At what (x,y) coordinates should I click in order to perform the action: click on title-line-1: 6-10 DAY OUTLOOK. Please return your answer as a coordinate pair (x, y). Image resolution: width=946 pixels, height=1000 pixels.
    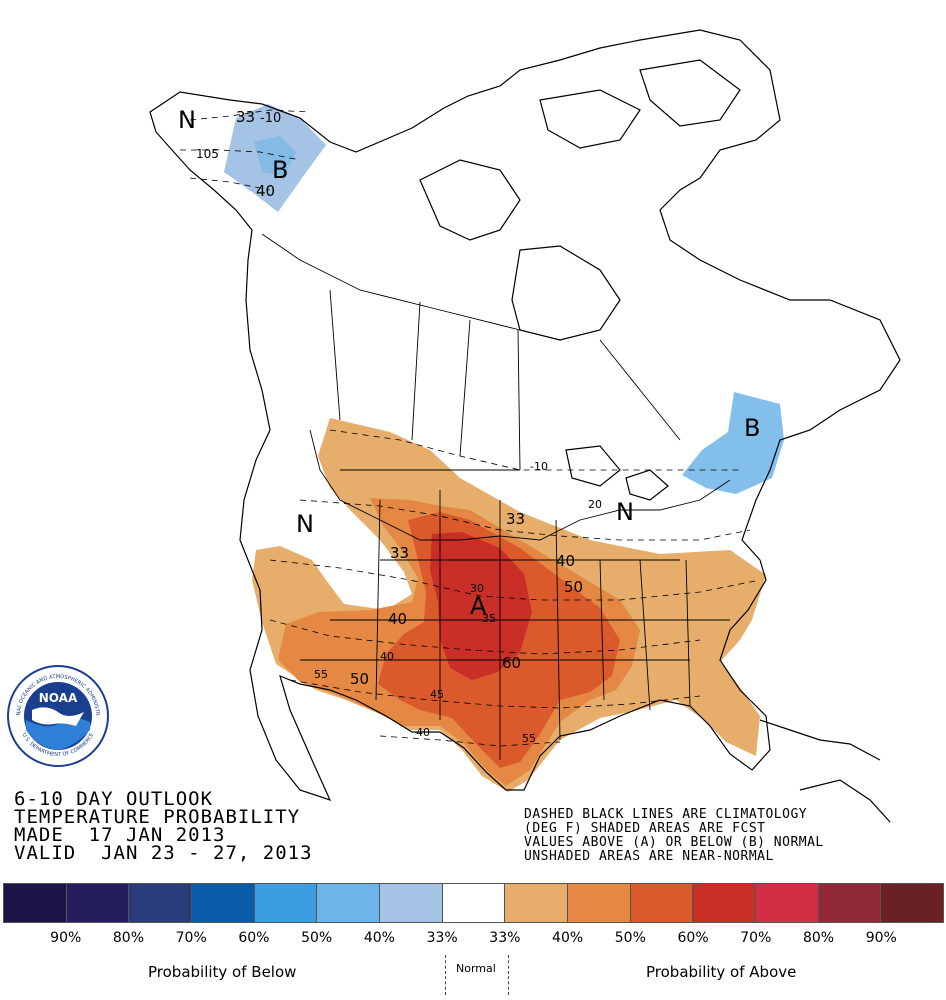
    Looking at the image, I should click on (114, 799).